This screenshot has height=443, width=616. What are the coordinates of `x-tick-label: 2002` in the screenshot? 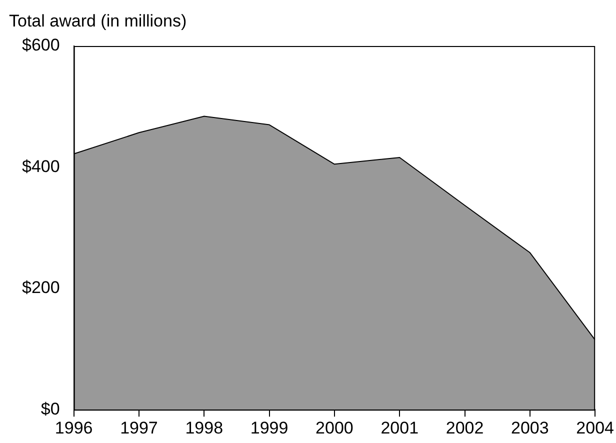 It's located at (465, 428).